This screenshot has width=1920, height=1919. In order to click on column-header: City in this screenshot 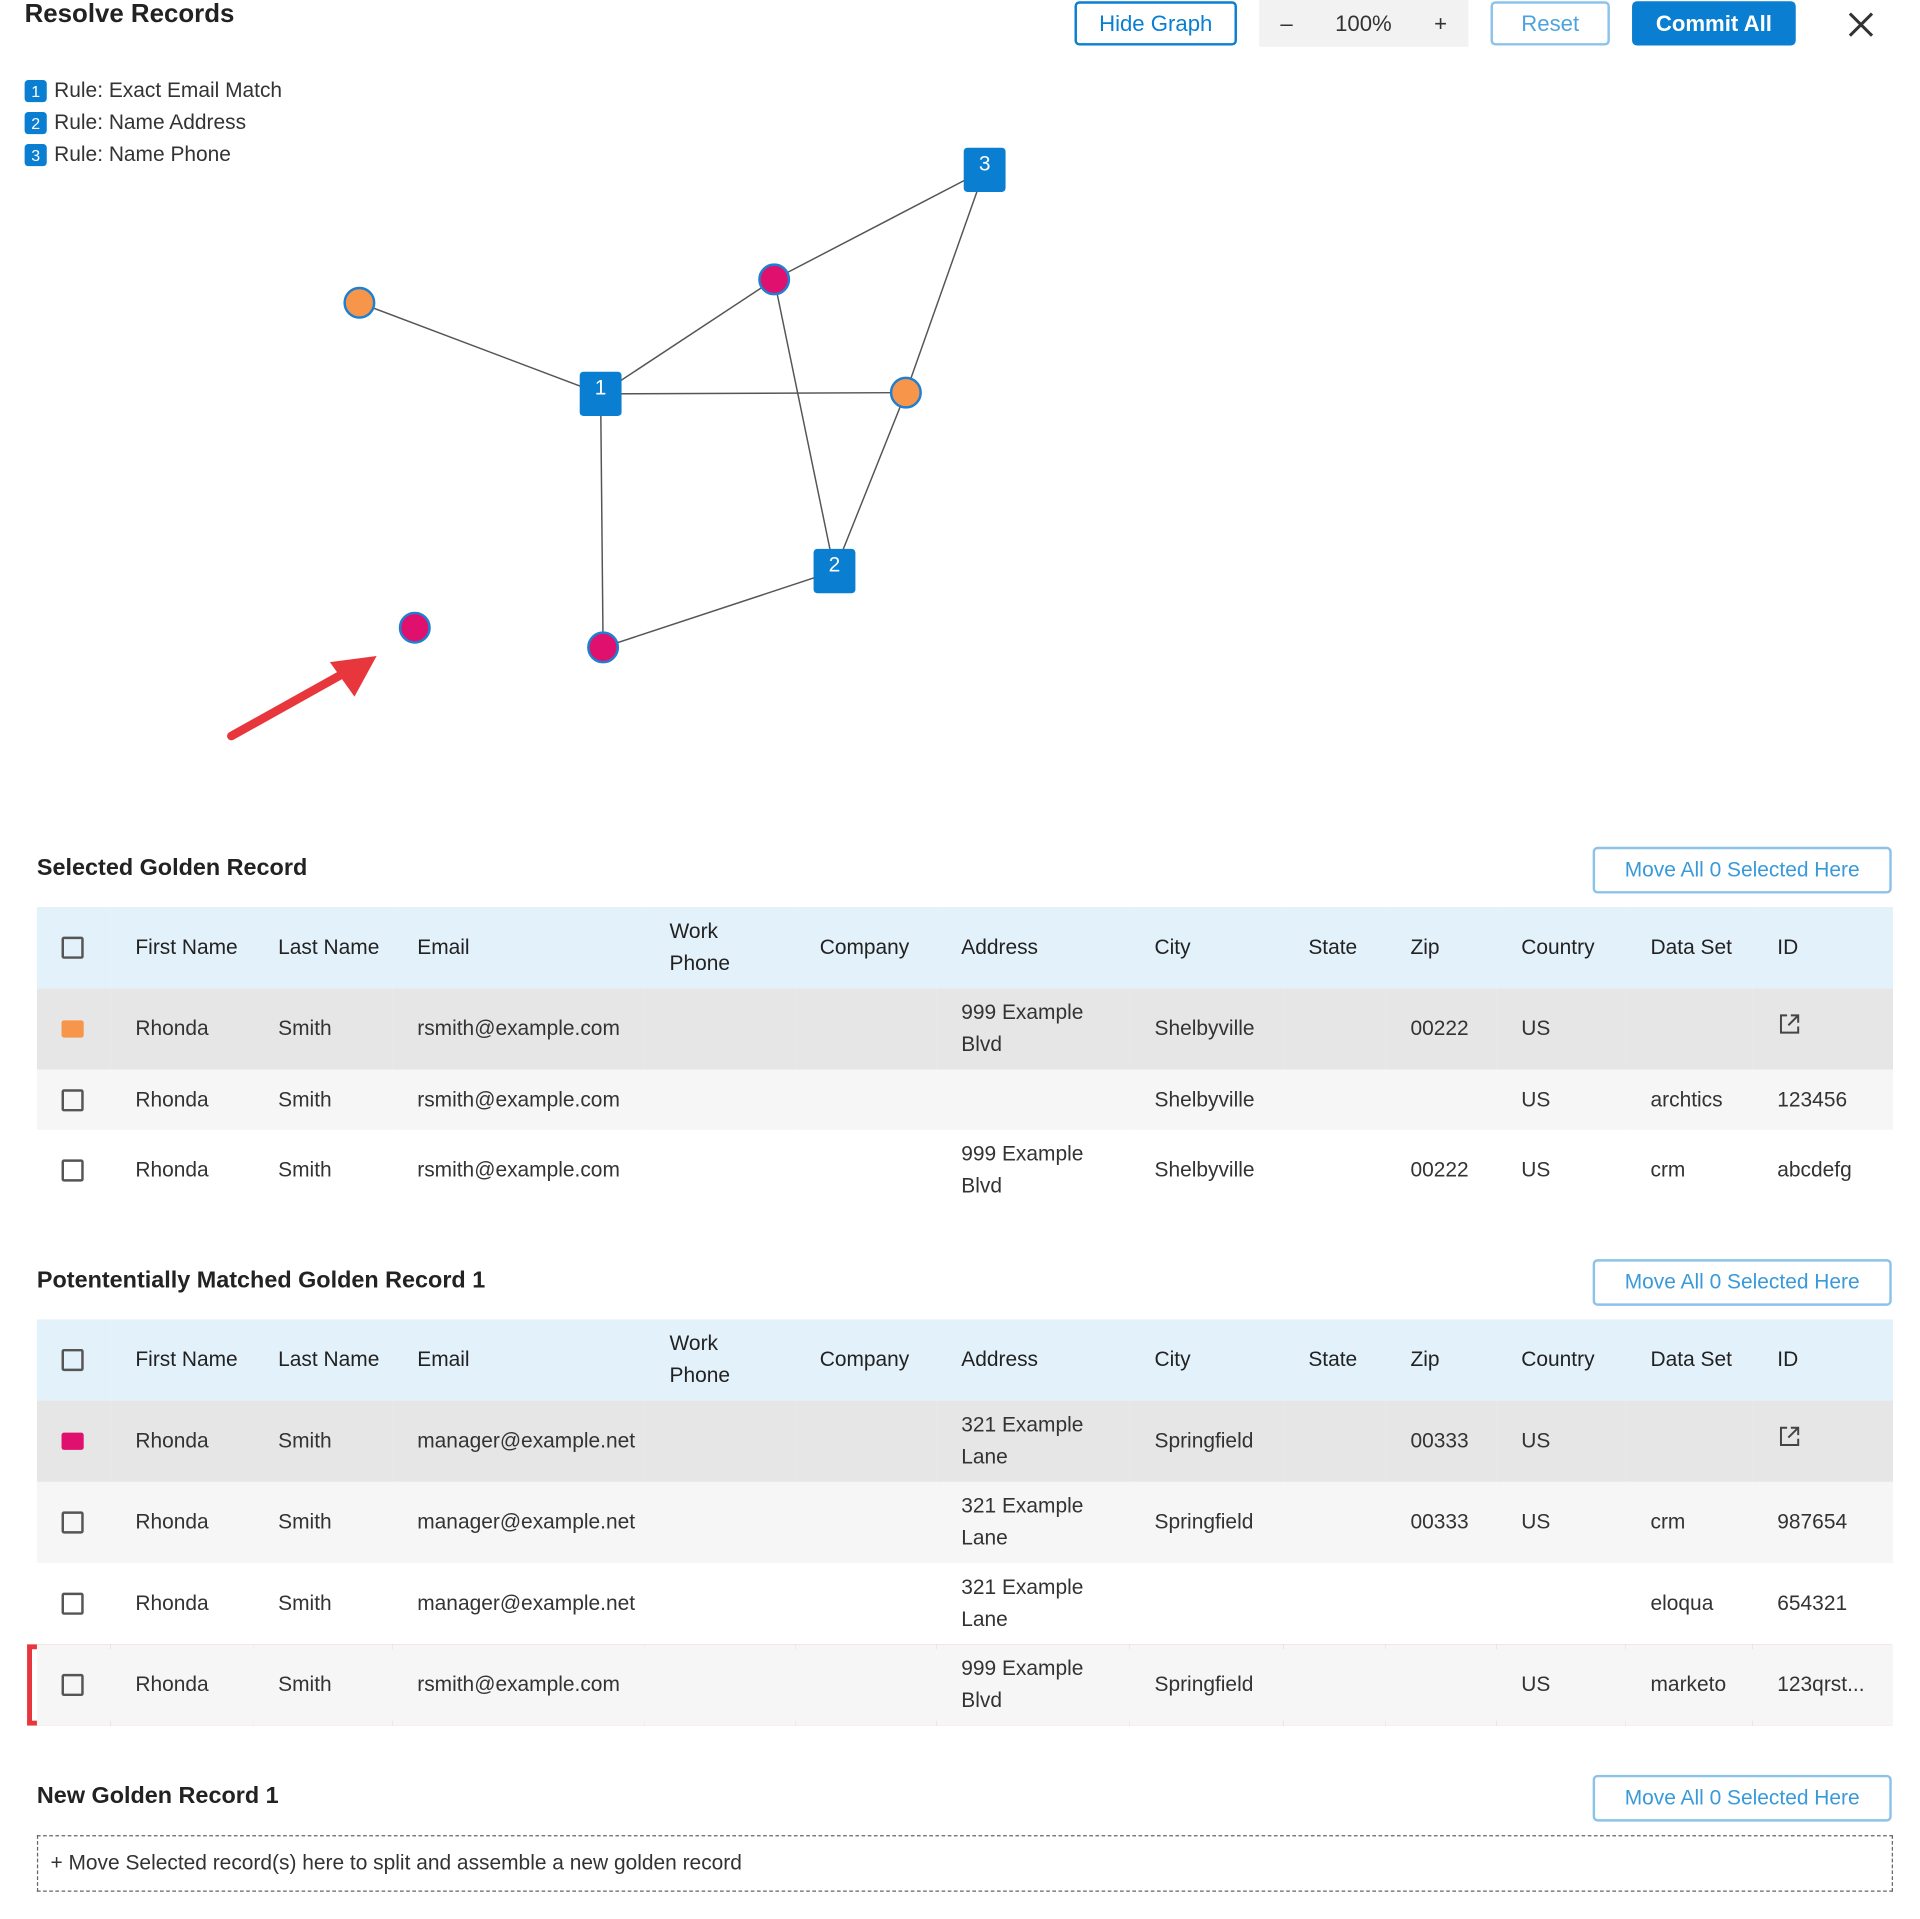, I will do `click(1206, 1360)`.